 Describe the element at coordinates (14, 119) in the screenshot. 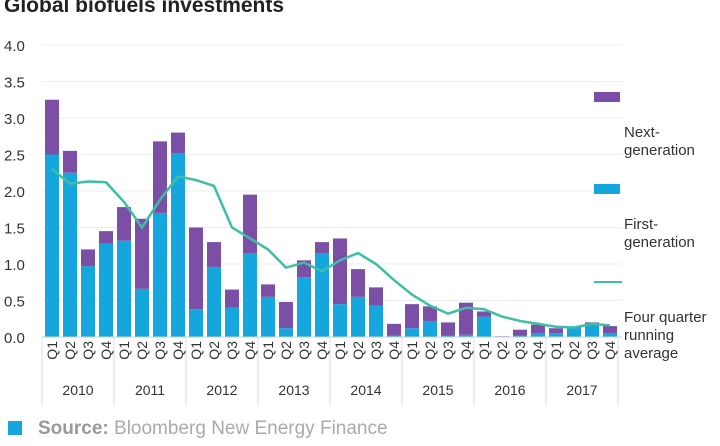

I see `y-tick-label: 3.0` at that location.